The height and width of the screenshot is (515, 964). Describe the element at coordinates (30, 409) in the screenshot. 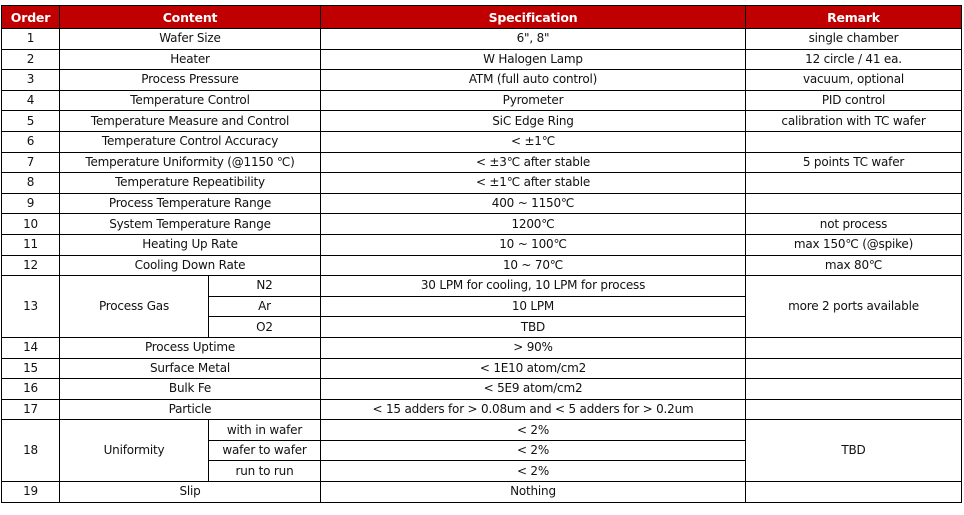

I see `order-cell: 17` at that location.